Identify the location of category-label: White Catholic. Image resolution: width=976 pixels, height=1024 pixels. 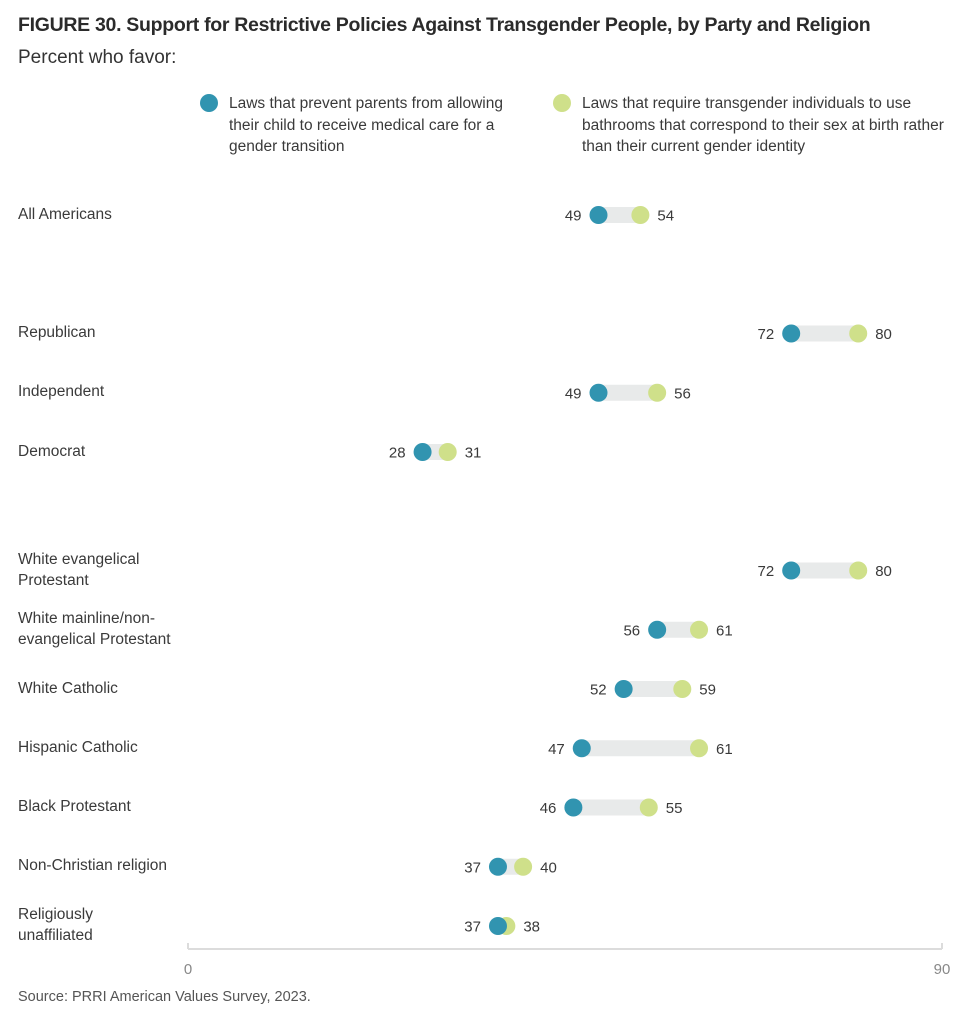
(118, 688).